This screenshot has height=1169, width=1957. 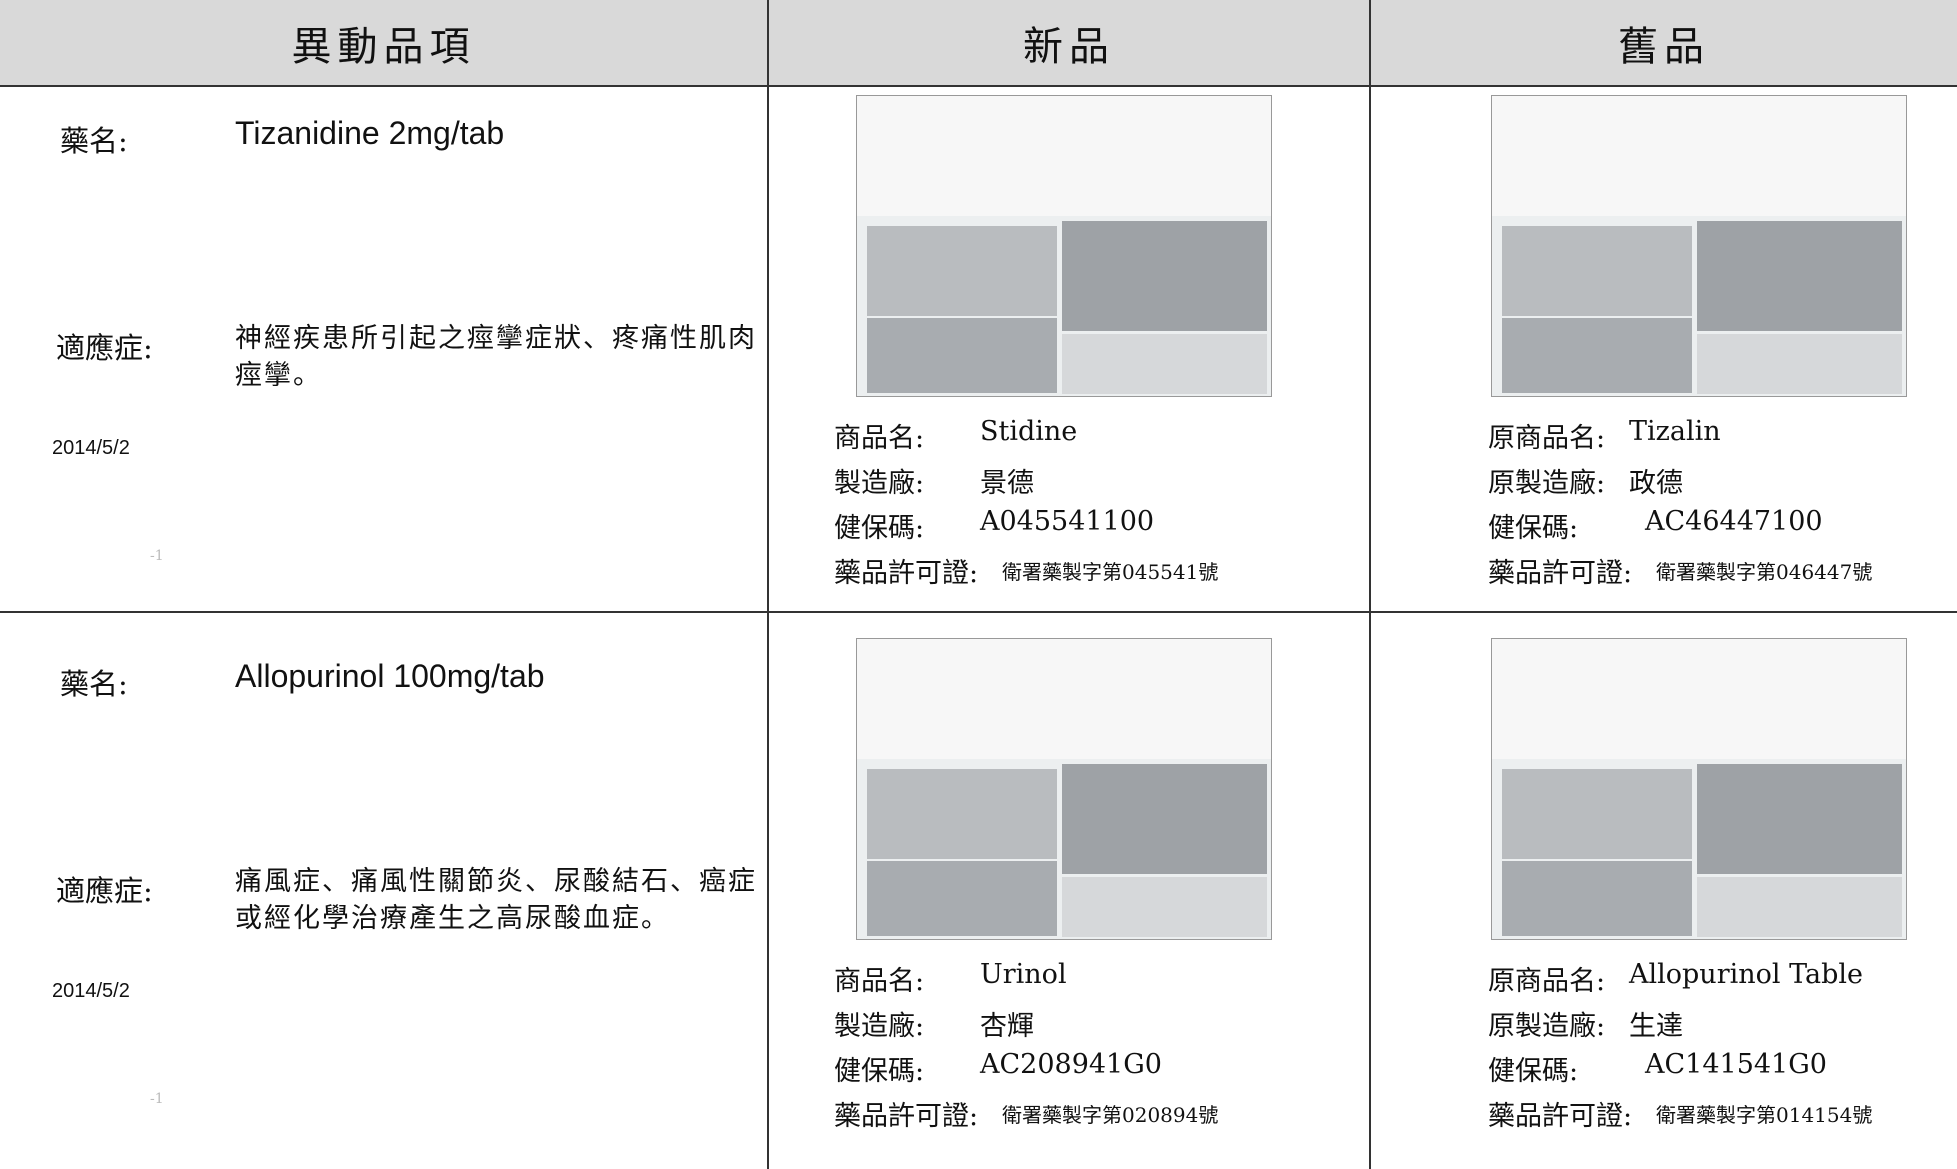 What do you see at coordinates (1110, 572) in the screenshot?
I see `new-field-value: 衛署藥製字第045541號` at bounding box center [1110, 572].